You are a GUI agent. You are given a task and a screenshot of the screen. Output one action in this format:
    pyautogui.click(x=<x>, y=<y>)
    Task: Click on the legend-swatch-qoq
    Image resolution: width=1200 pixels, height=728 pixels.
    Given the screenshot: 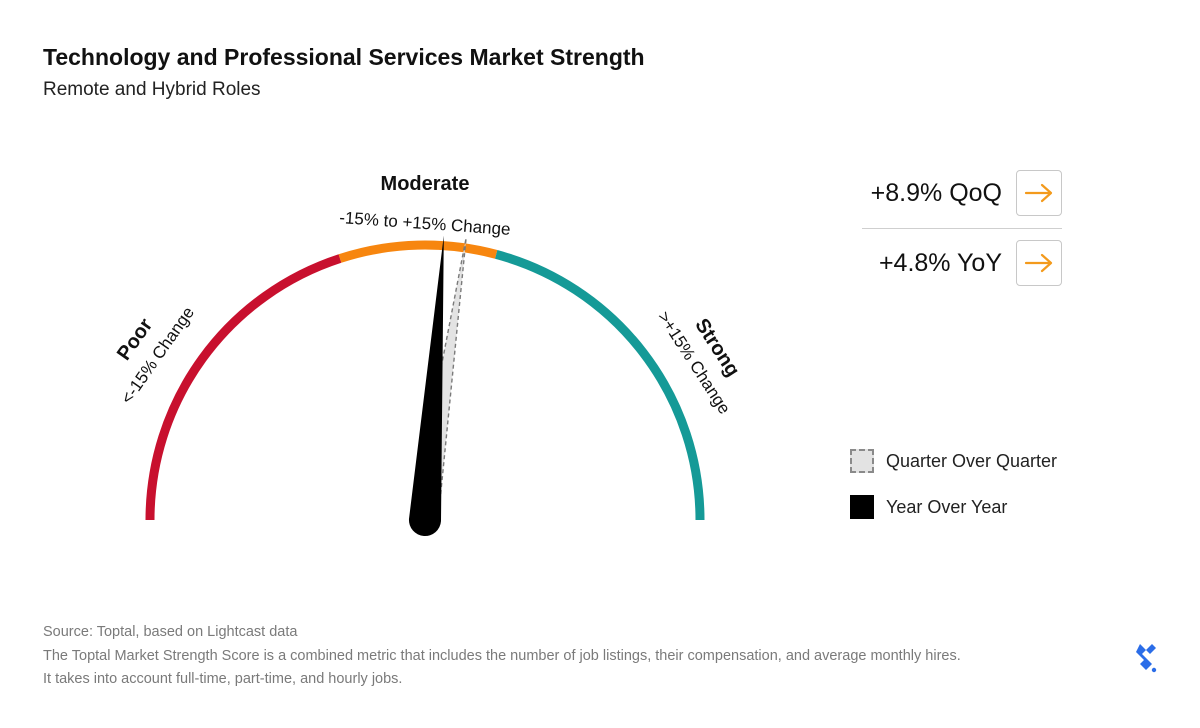 What is the action you would take?
    pyautogui.click(x=862, y=461)
    